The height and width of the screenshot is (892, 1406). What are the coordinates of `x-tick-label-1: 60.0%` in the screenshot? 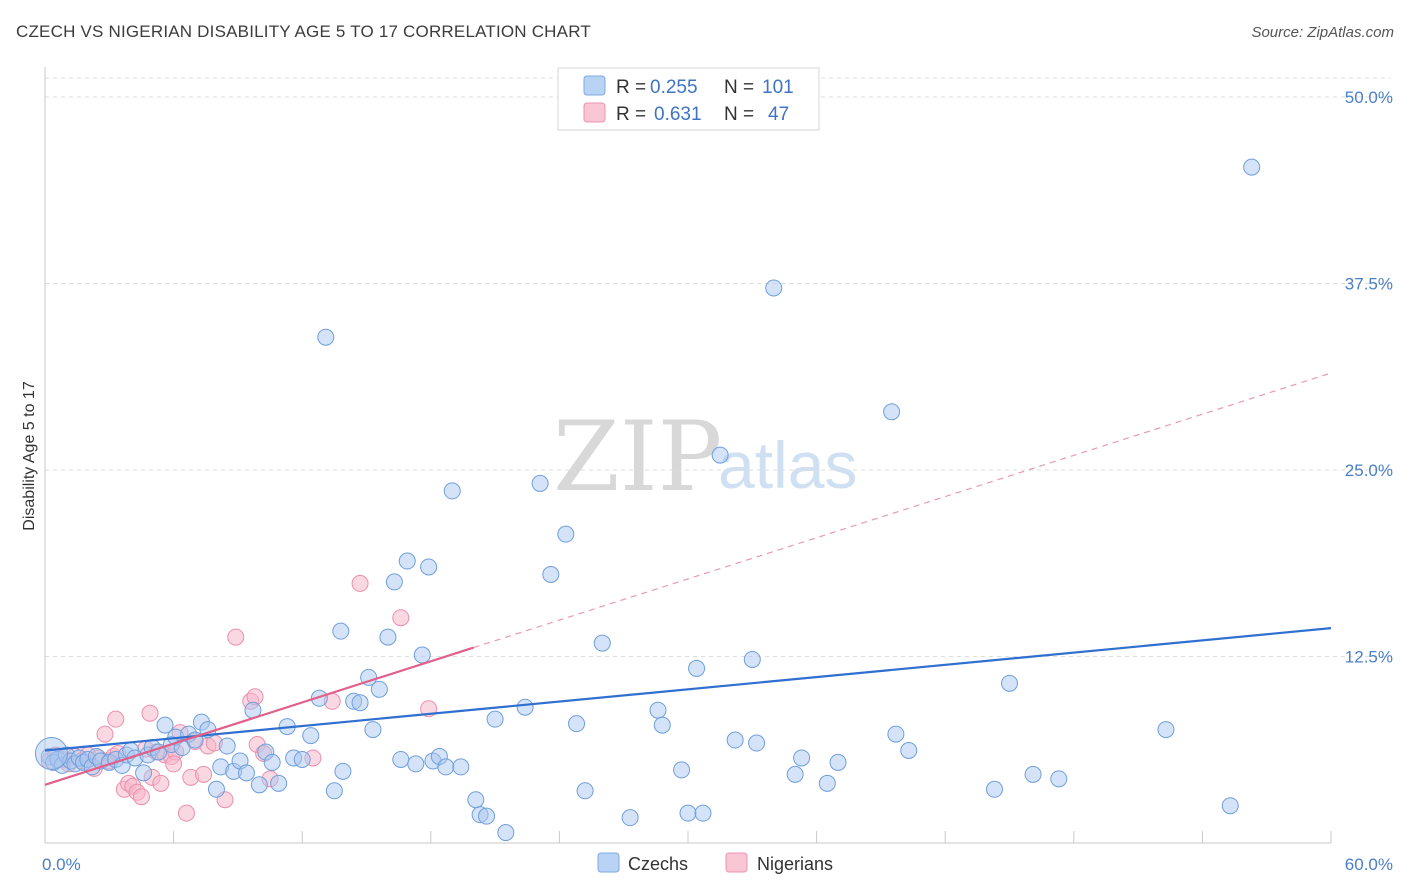 It's located at (1369, 864).